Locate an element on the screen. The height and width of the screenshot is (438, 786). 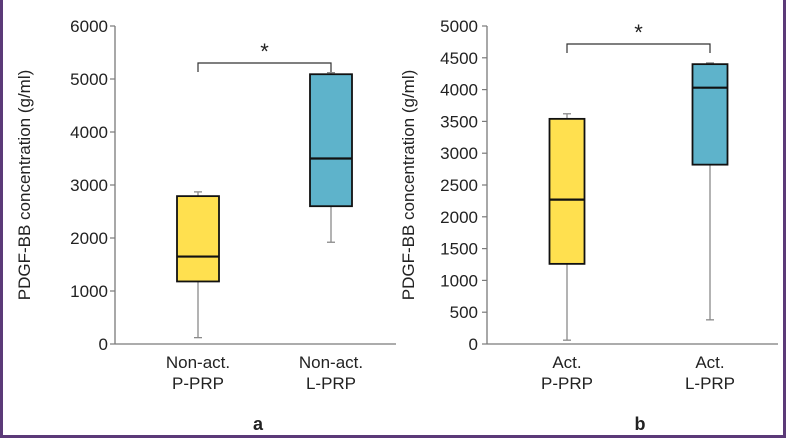
panel-label-a: a is located at coordinates (258, 424).